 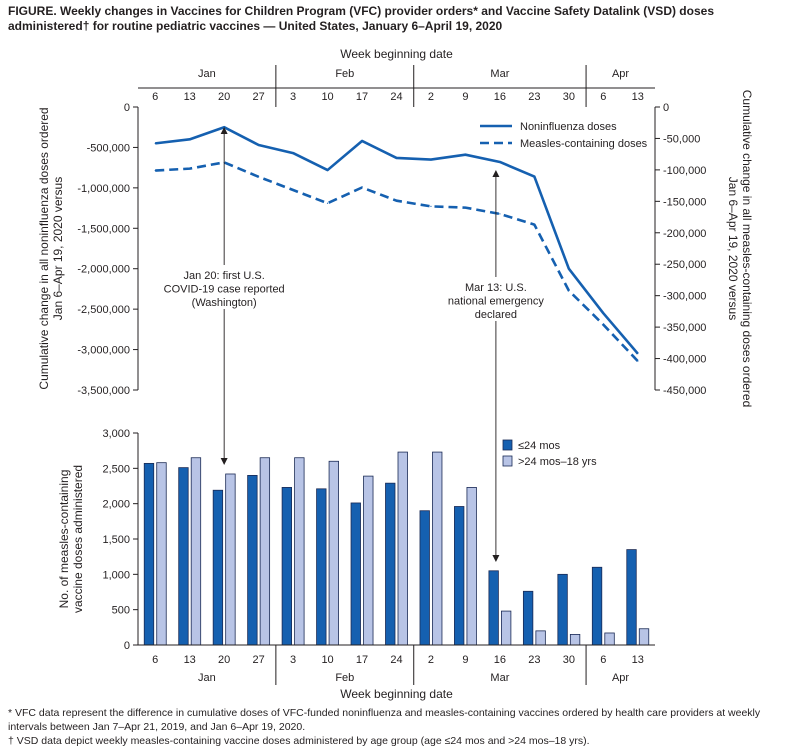 What do you see at coordinates (396, 660) in the screenshot?
I see `bottom-week-tick: 24` at bounding box center [396, 660].